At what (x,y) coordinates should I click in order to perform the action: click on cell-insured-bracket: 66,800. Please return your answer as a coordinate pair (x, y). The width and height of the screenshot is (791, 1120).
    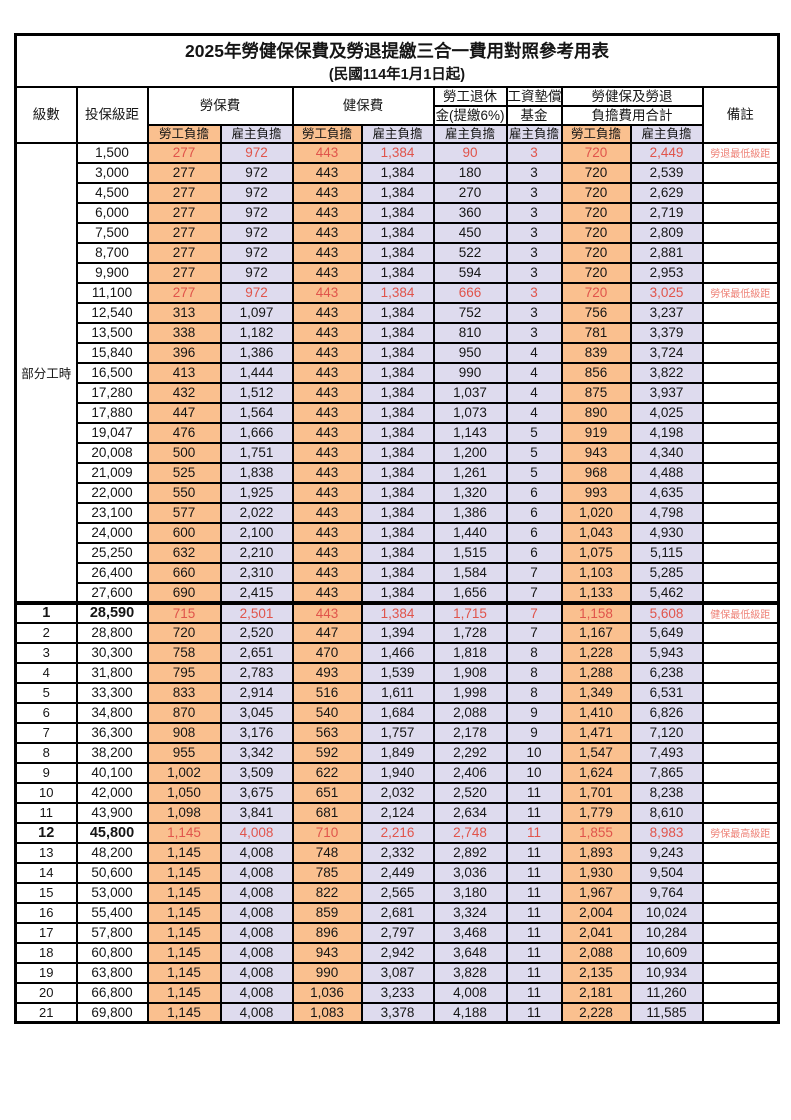
    Looking at the image, I should click on (112, 992).